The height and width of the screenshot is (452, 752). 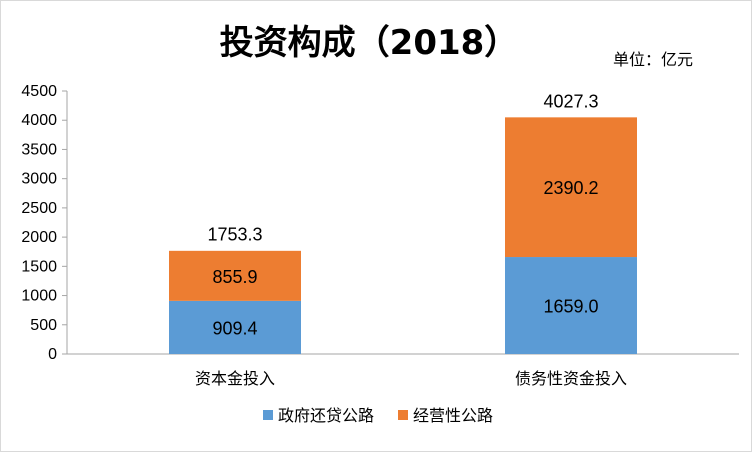 What do you see at coordinates (39, 208) in the screenshot?
I see `y-tick-label: 2500` at bounding box center [39, 208].